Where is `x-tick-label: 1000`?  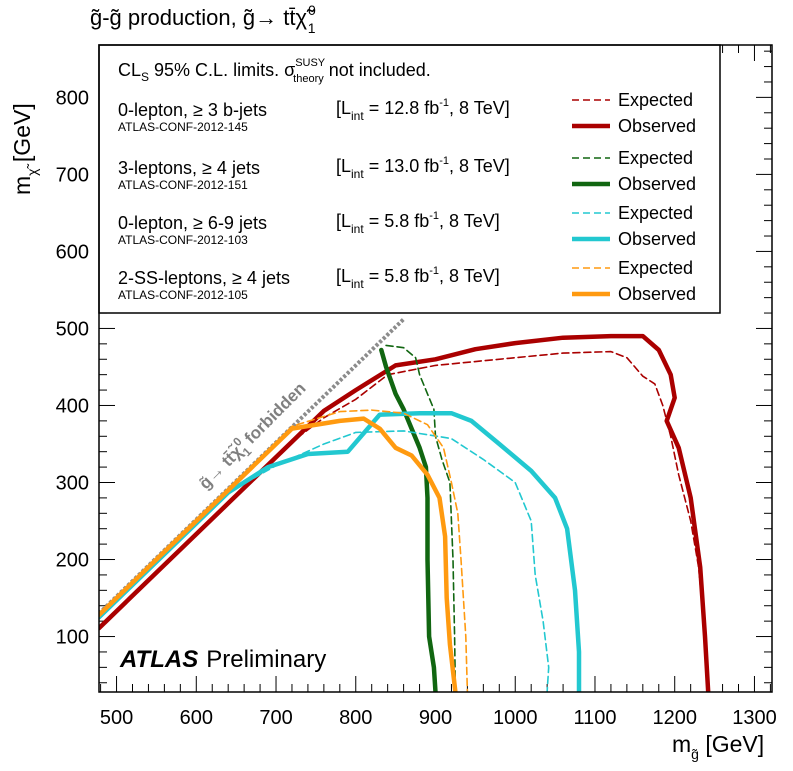
x-tick-label: 1000 is located at coordinates (515, 718).